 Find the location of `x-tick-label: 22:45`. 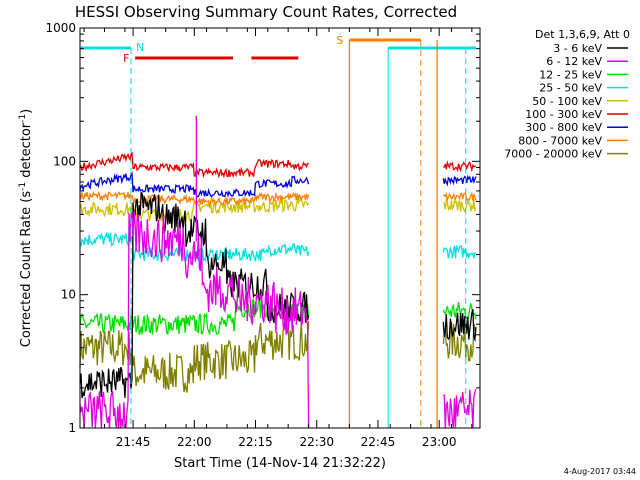

x-tick-label: 22:45 is located at coordinates (378, 442).